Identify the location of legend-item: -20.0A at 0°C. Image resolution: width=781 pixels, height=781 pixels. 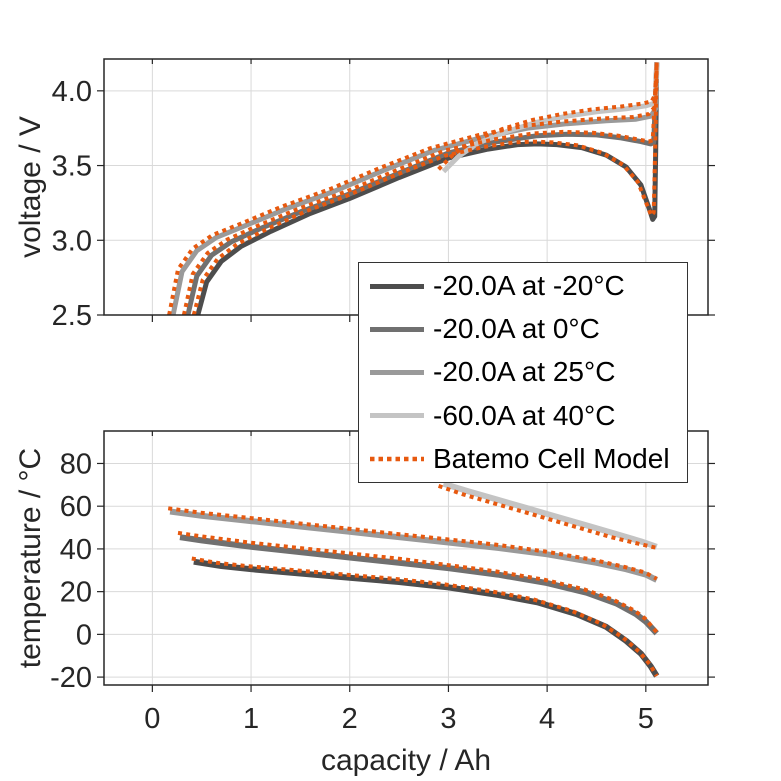
(528, 329).